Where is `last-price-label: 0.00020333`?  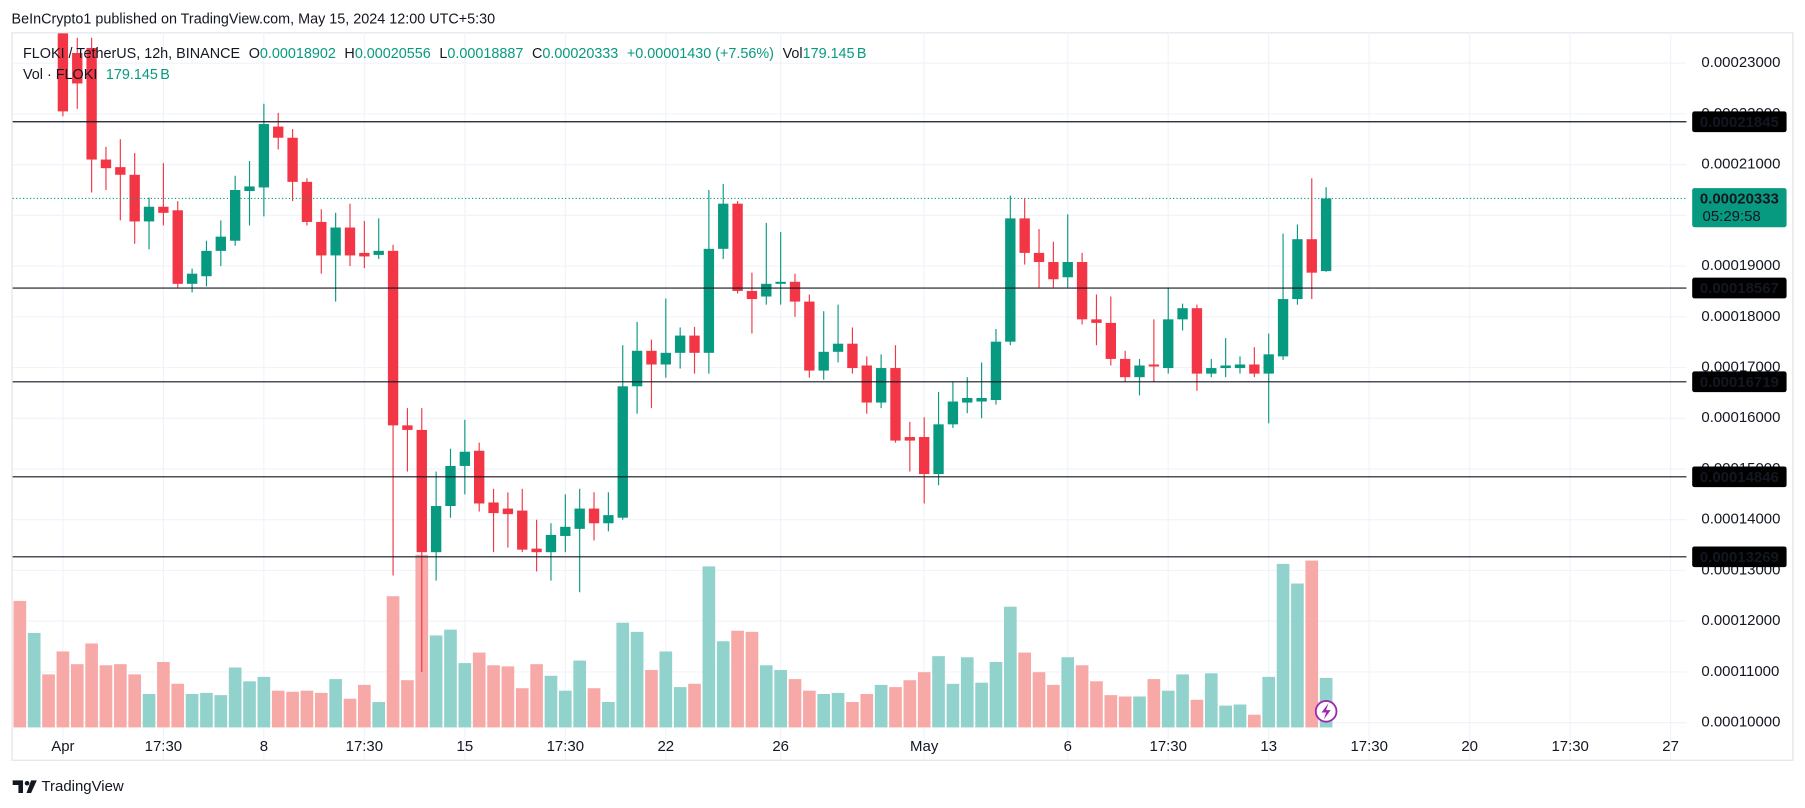 last-price-label: 0.00020333 is located at coordinates (1739, 199).